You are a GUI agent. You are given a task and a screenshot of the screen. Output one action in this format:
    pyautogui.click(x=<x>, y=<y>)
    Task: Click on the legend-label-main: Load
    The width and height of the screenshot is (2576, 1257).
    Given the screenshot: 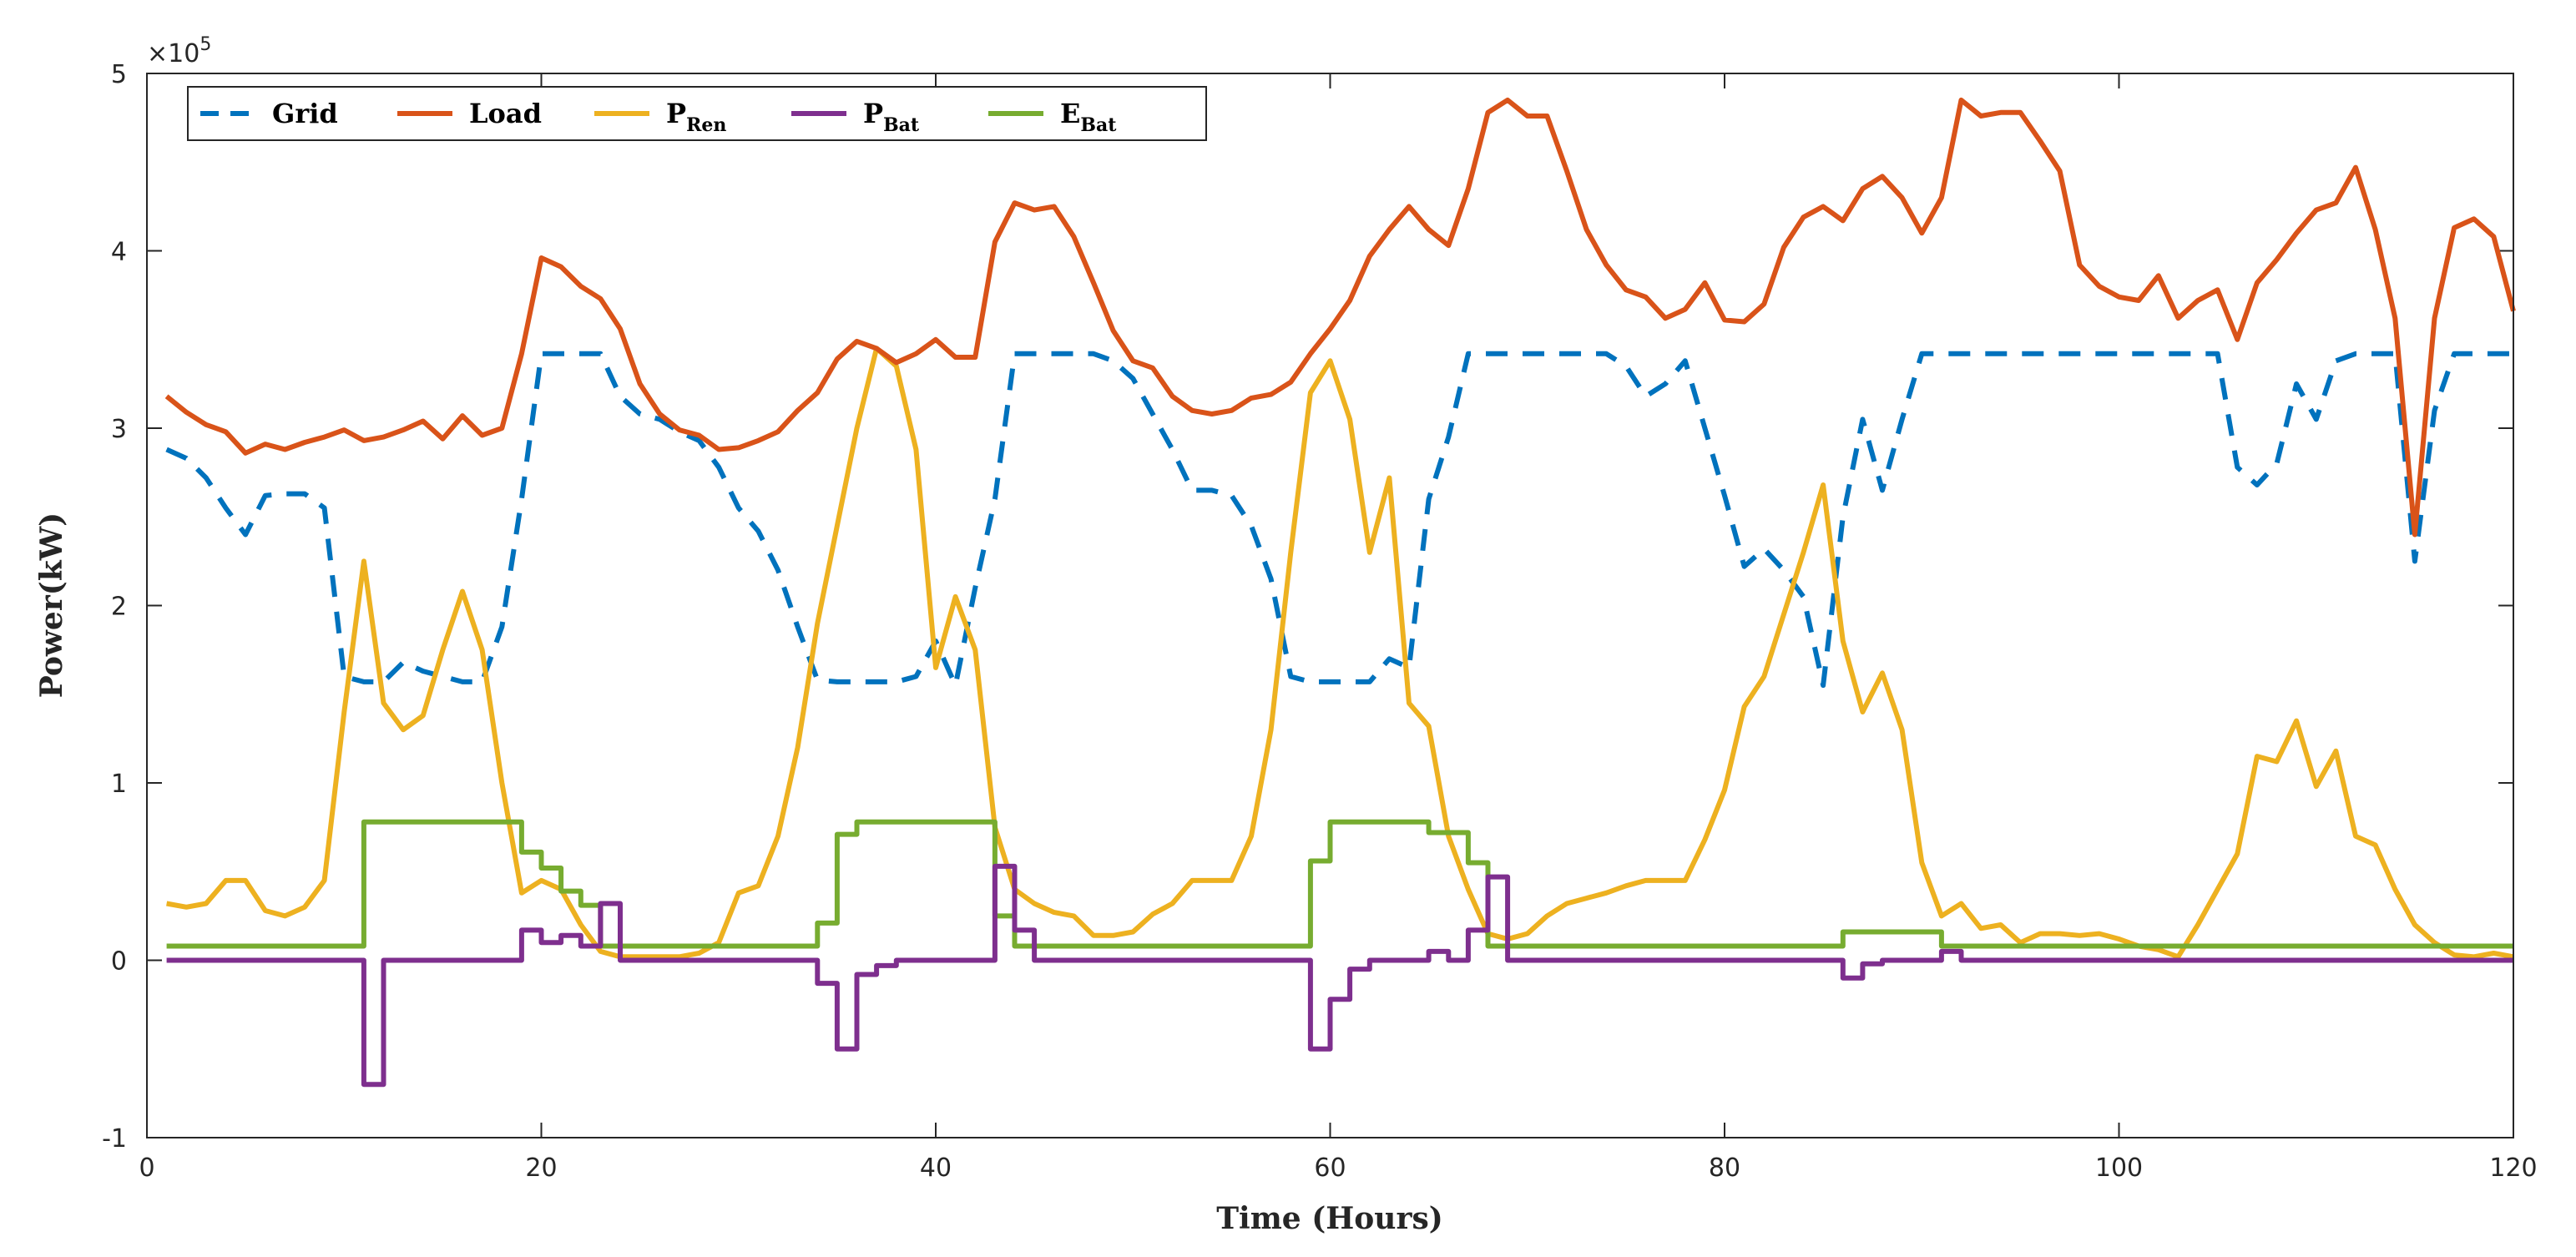 What is the action you would take?
    pyautogui.click(x=505, y=114)
    